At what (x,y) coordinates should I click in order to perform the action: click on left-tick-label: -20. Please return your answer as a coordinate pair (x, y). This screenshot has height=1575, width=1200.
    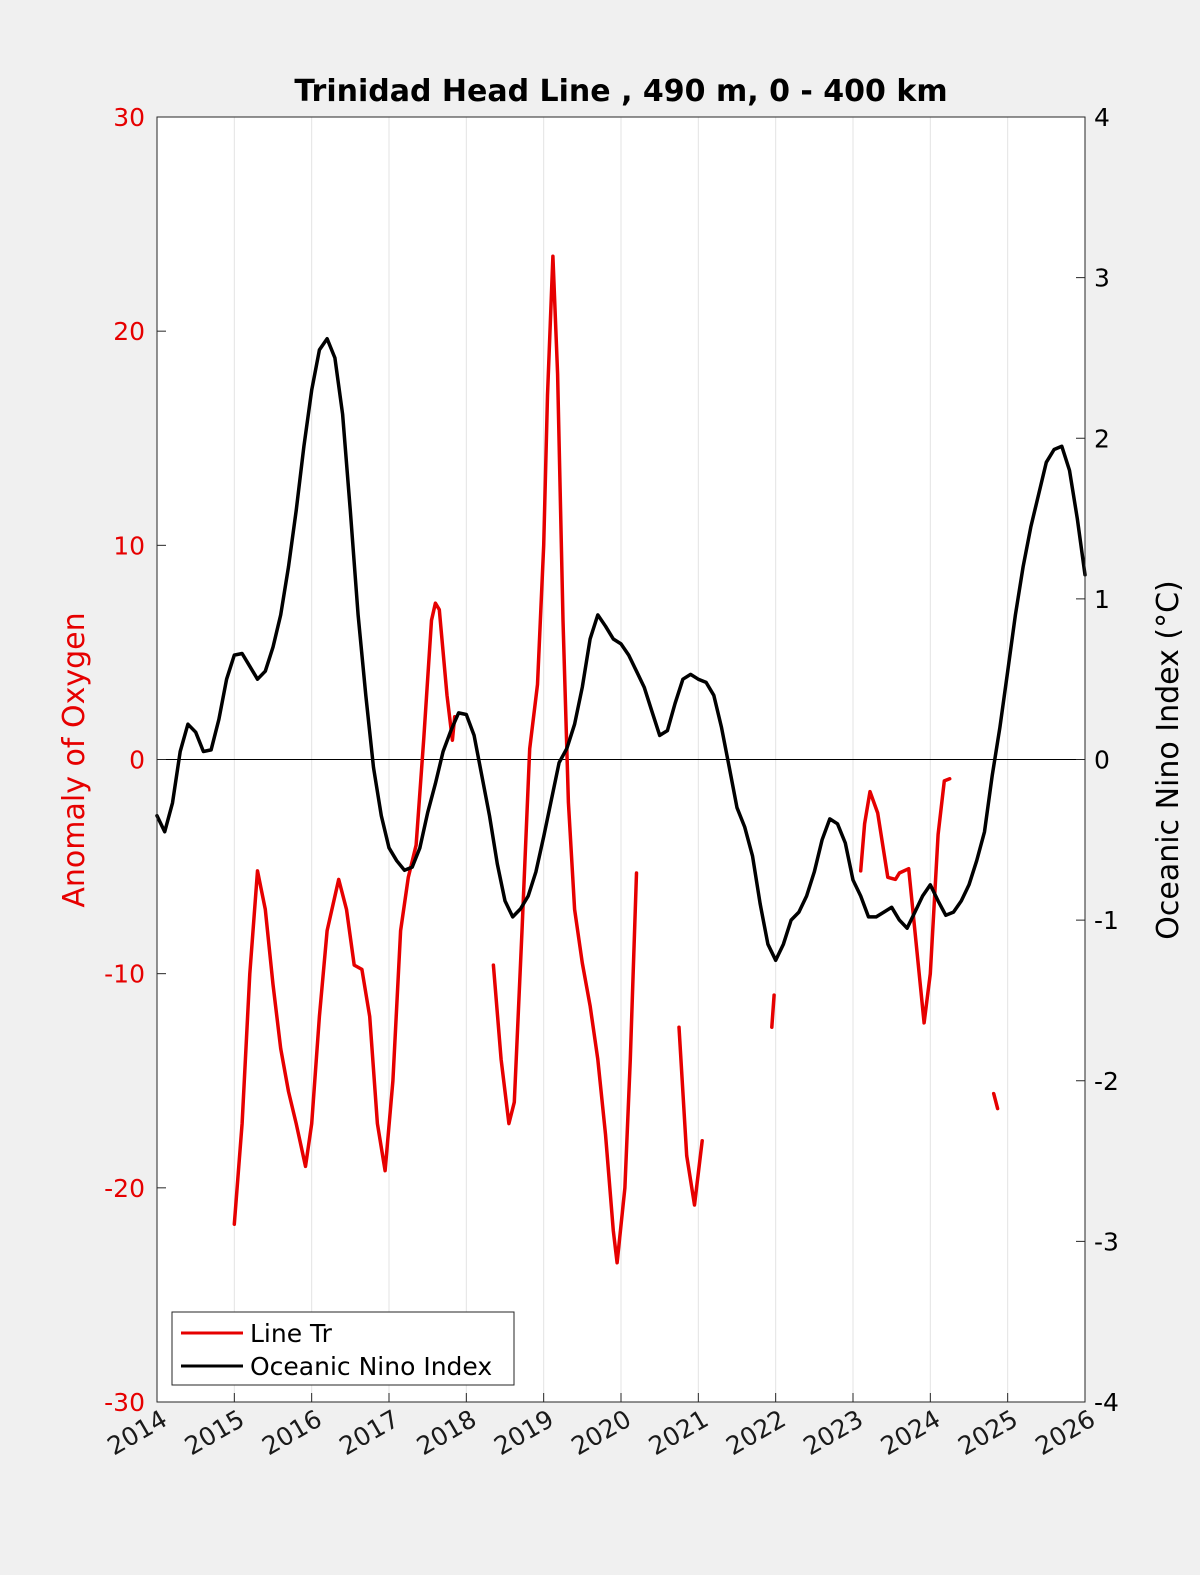
    Looking at the image, I should click on (124, 1188).